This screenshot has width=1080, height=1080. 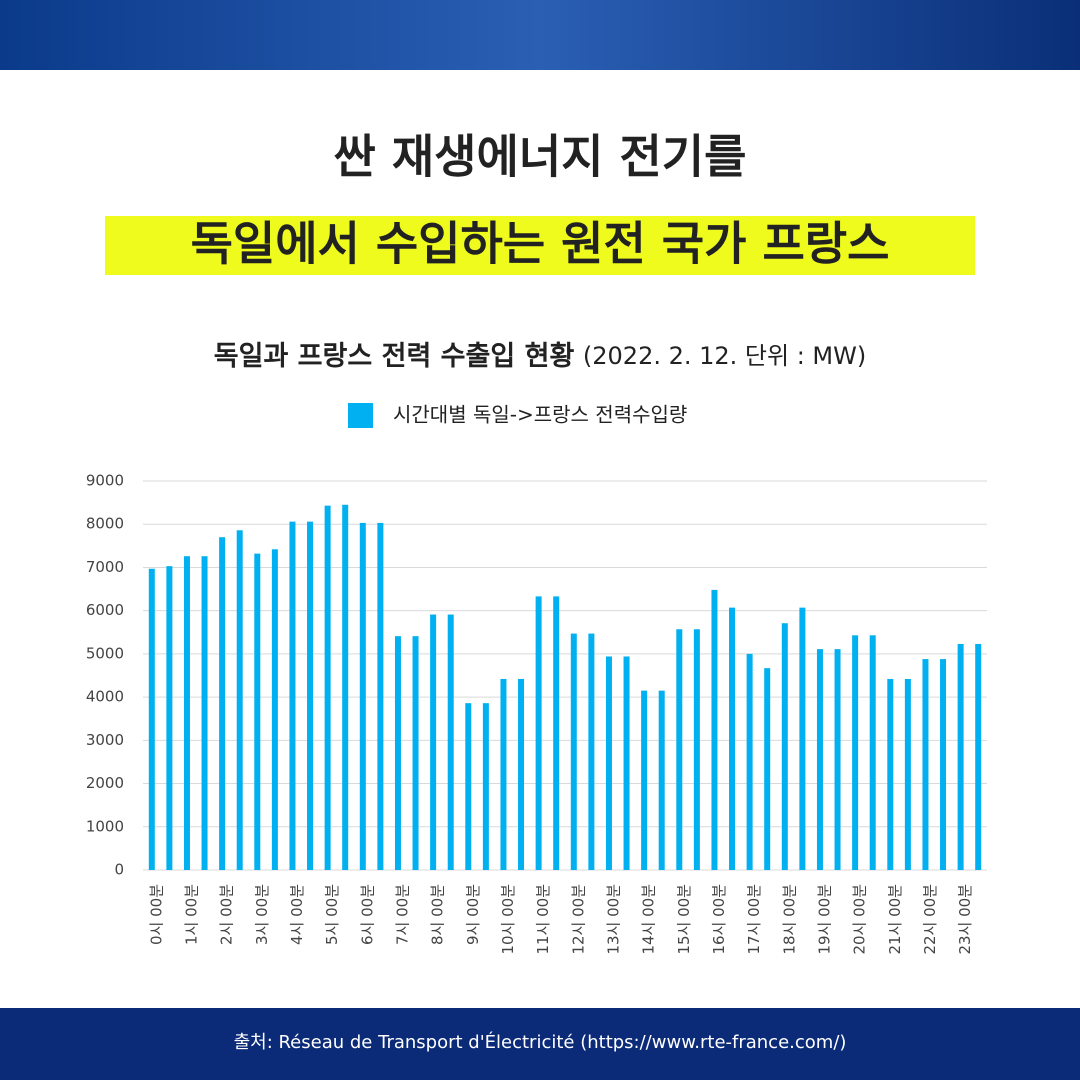 What do you see at coordinates (105, 524) in the screenshot?
I see `y-tick-label: 8000` at bounding box center [105, 524].